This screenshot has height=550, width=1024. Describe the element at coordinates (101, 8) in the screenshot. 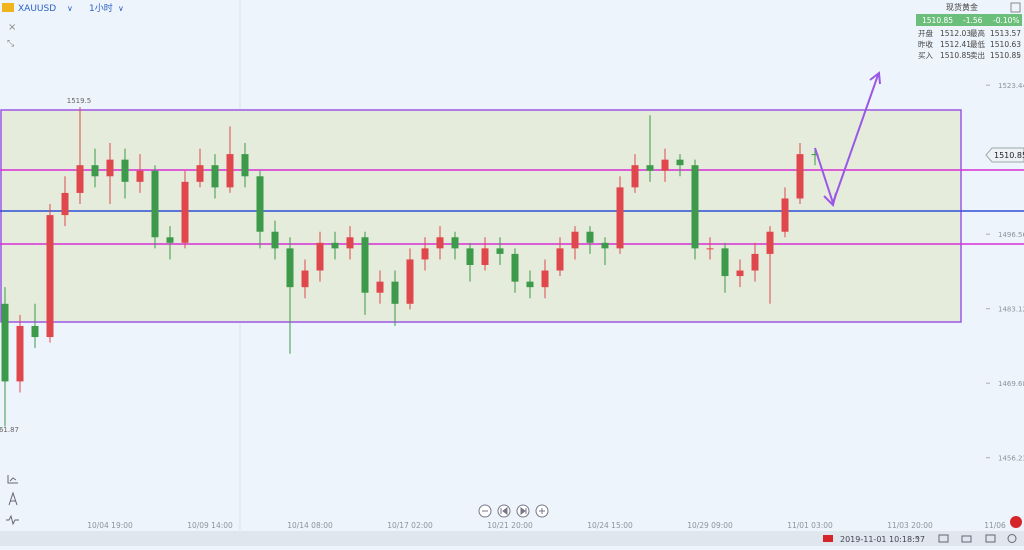

I see `timeframe: 1小时` at that location.